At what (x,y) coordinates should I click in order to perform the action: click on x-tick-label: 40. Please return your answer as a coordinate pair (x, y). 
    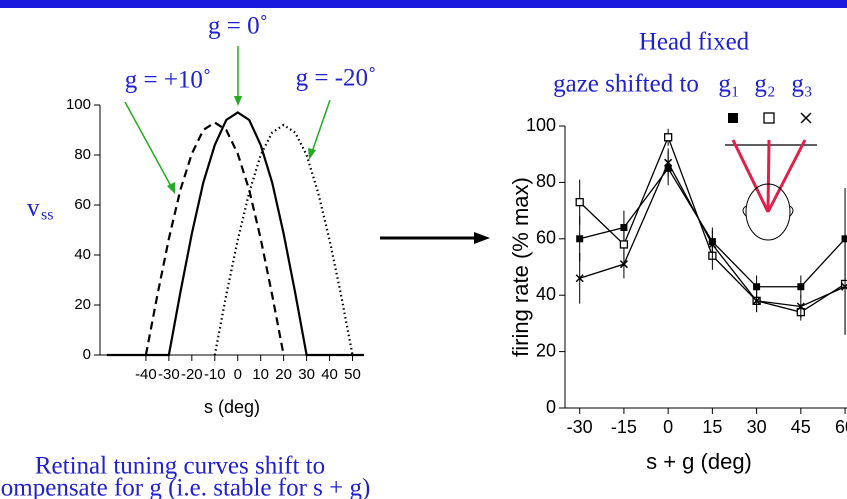
    Looking at the image, I should click on (329, 374).